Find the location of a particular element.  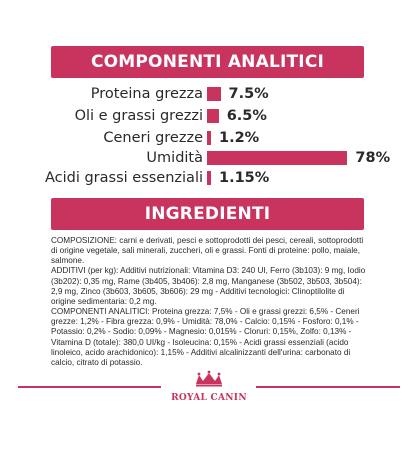

analytic-value: 1.15% is located at coordinates (244, 178).